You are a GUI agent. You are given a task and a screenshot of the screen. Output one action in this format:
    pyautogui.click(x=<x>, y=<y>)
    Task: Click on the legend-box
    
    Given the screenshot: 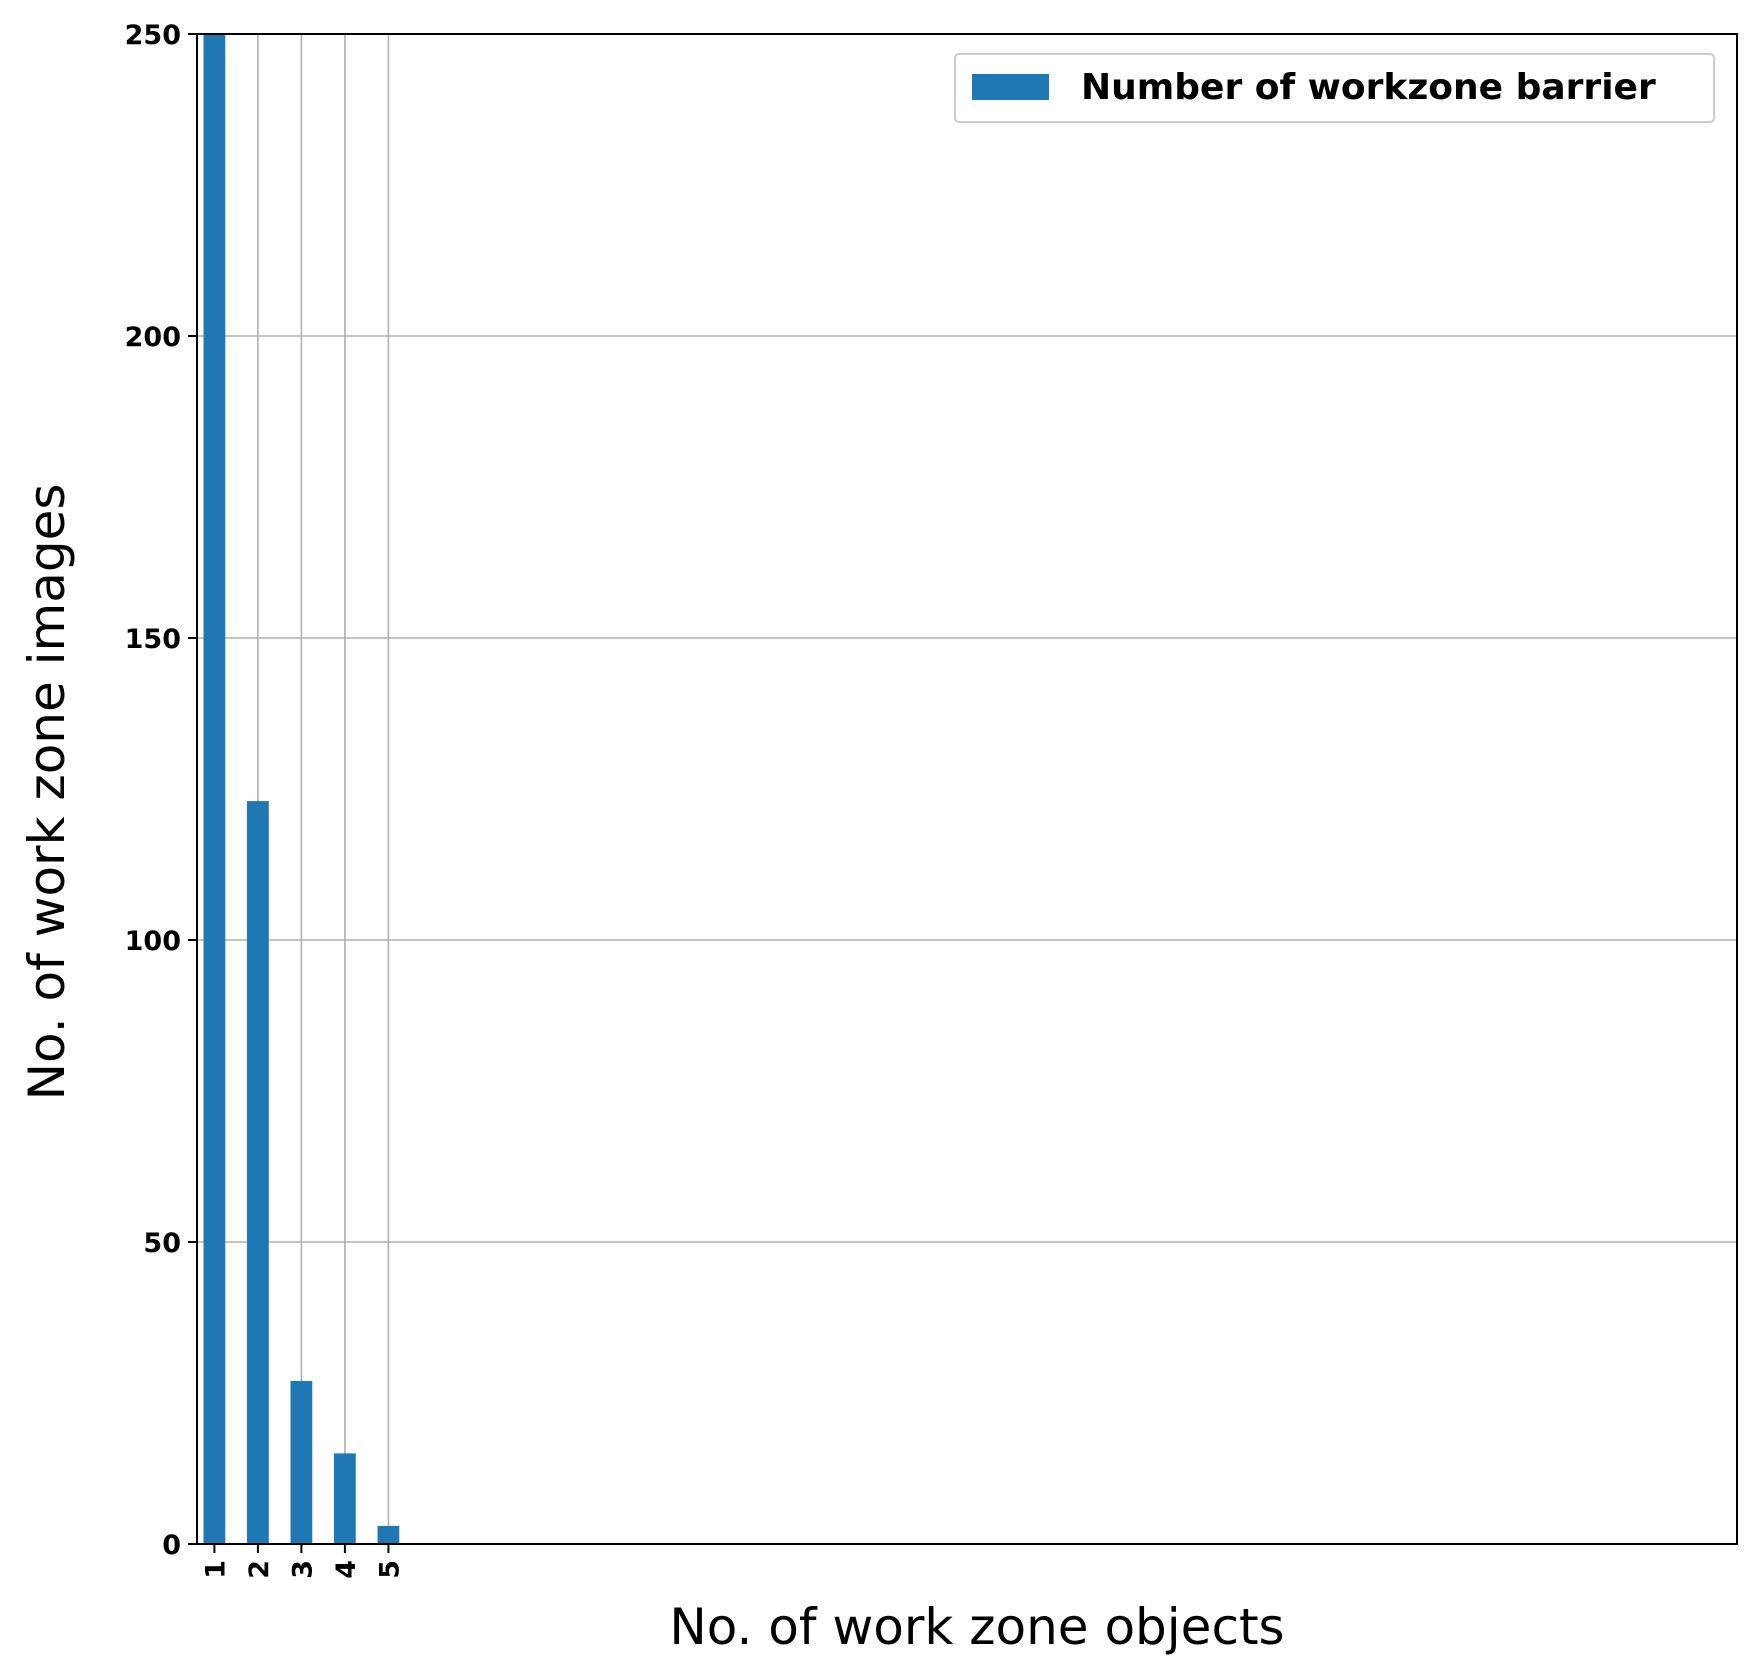 What is the action you would take?
    pyautogui.click(x=1334, y=88)
    